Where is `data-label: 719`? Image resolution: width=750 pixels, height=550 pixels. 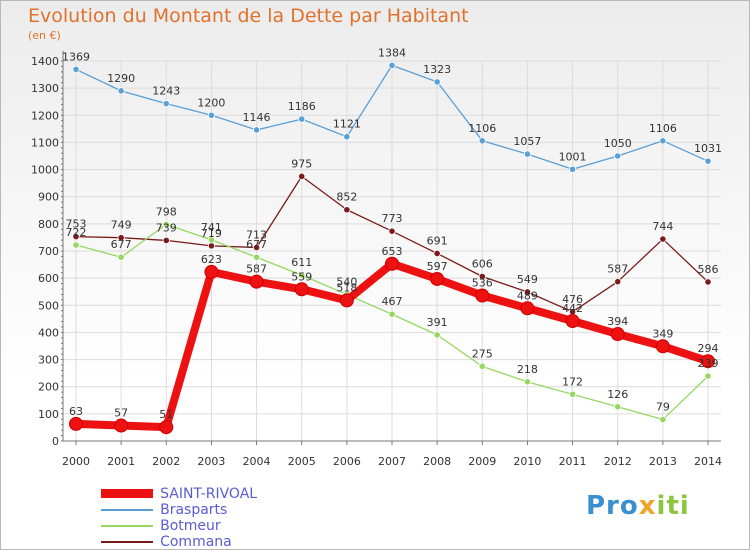 data-label: 719 is located at coordinates (211, 233).